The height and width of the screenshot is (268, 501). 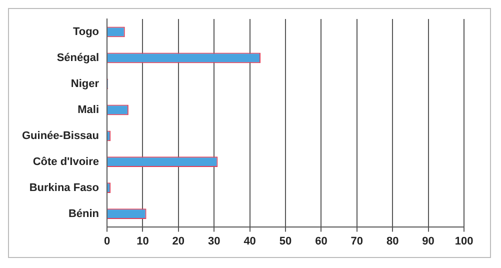 What do you see at coordinates (285, 241) in the screenshot?
I see `x-tick-label: 50` at bounding box center [285, 241].